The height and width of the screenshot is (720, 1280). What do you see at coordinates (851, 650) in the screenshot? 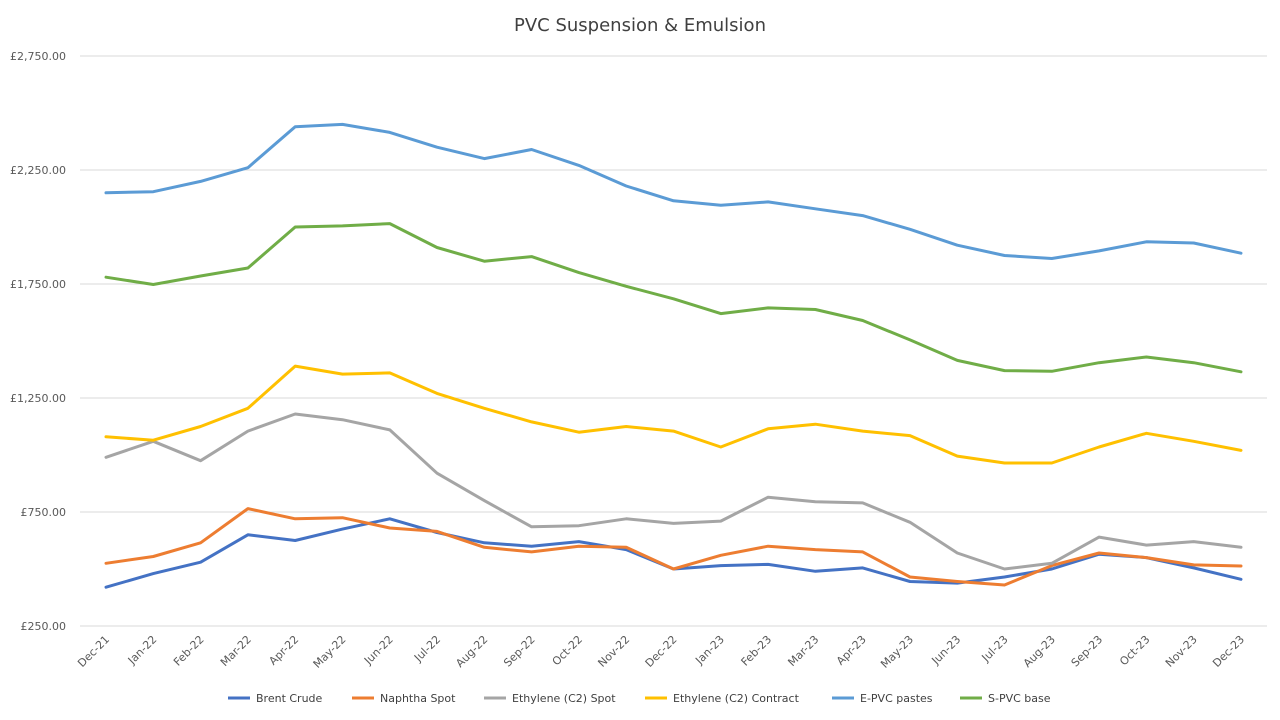
I see `x-tick-label: Apr-23` at bounding box center [851, 650].